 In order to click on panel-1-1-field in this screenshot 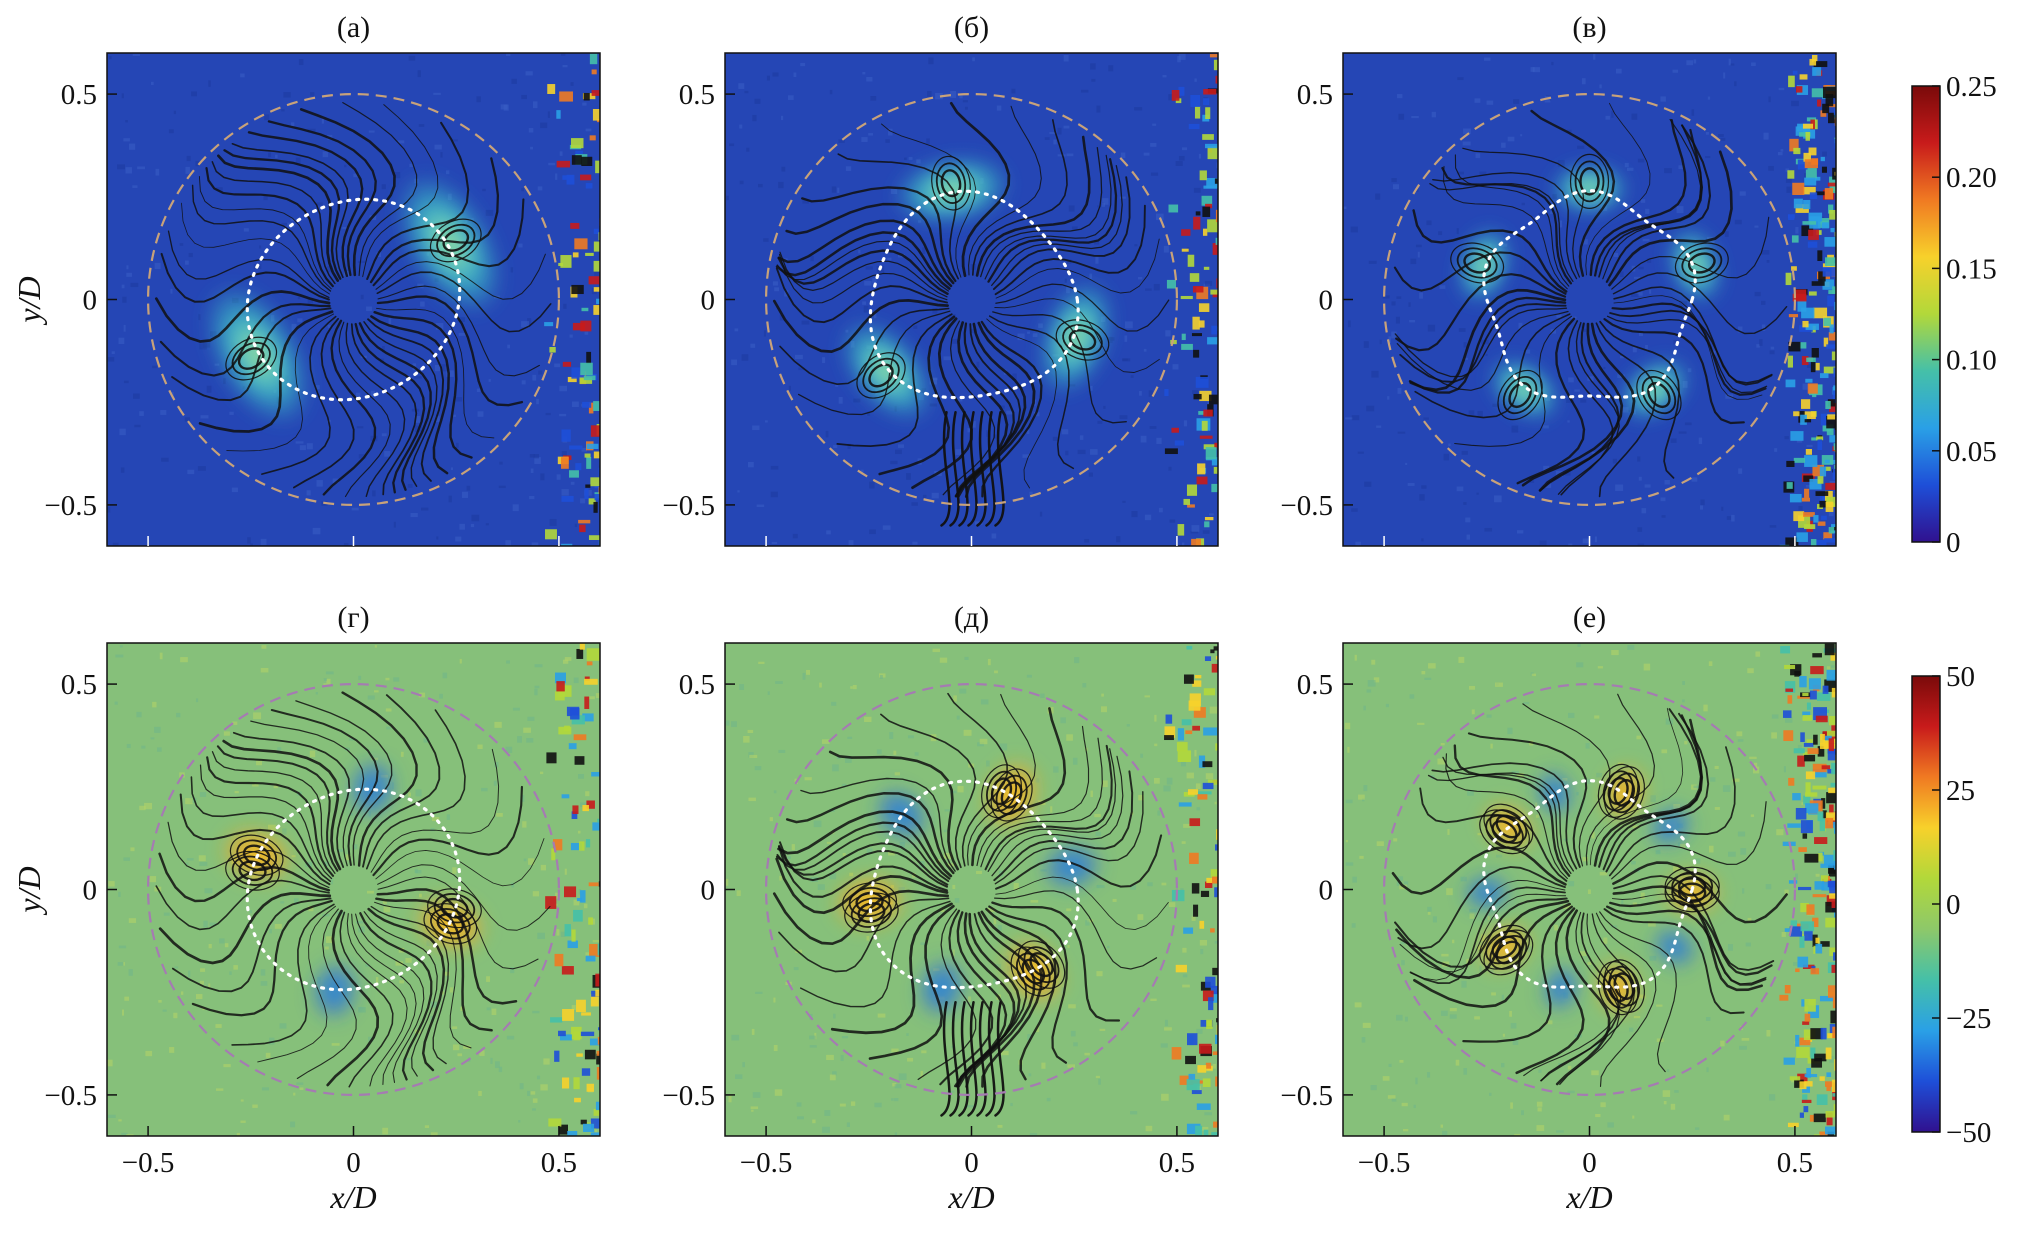, I will do `click(971, 889)`.